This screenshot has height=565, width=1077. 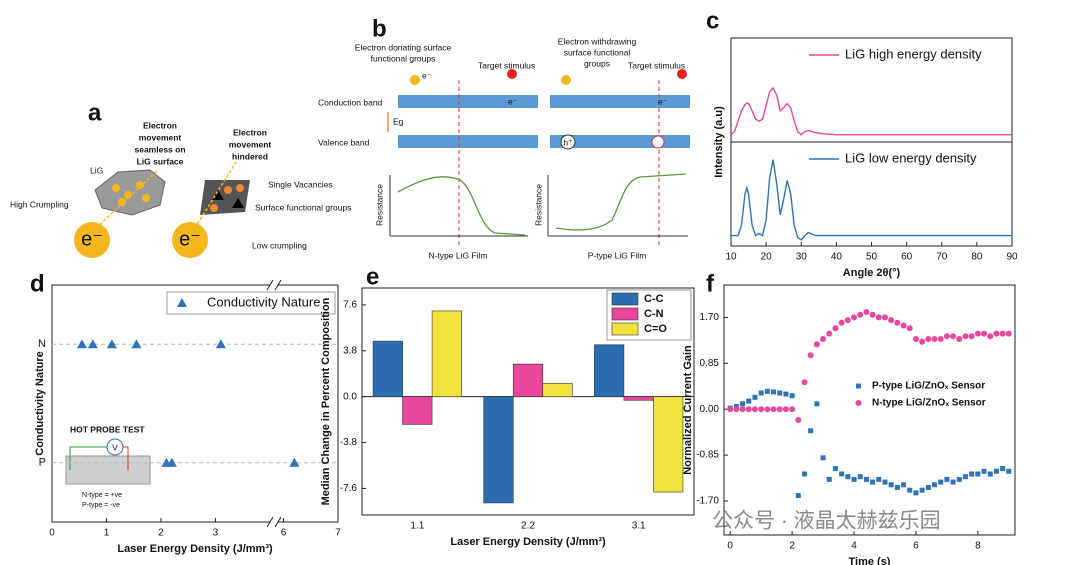 I want to click on x-tick-label: 90, so click(x=1012, y=257).